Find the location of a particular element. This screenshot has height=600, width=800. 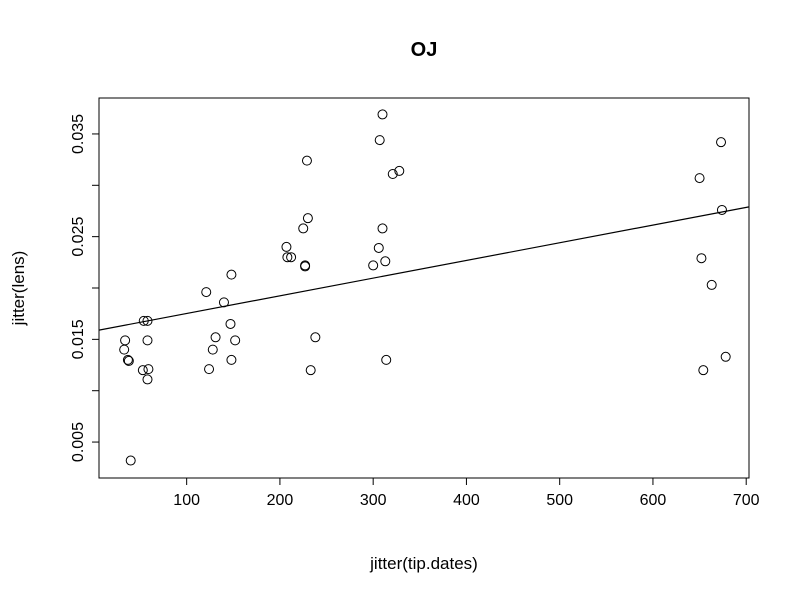

x-tick-label: 700 is located at coordinates (746, 500).